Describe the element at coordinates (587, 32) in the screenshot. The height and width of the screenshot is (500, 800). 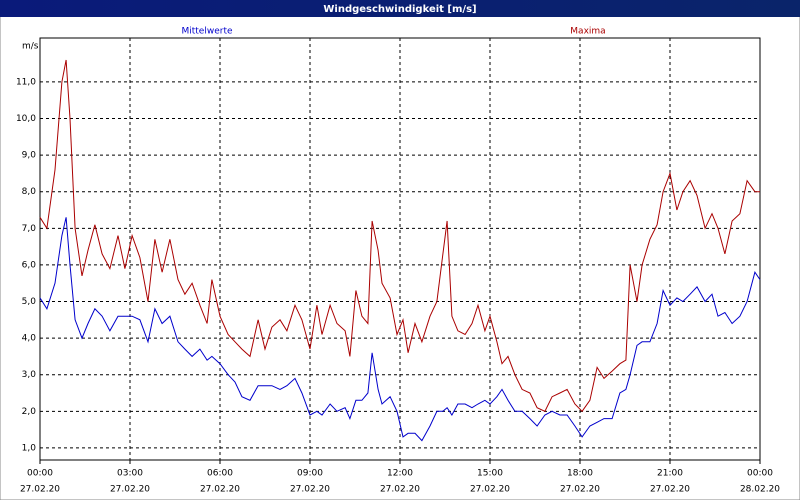
I see `legend-entry: Maxima` at that location.